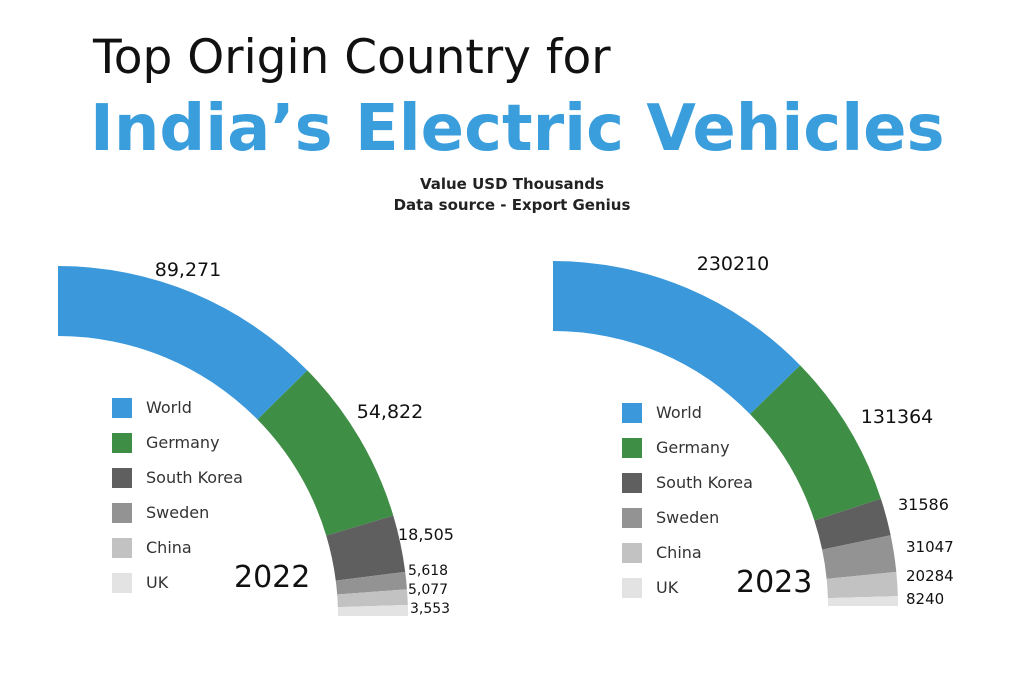  Describe the element at coordinates (426, 534) in the screenshot. I see `value-label-2022-south-korea: 18,505` at that location.